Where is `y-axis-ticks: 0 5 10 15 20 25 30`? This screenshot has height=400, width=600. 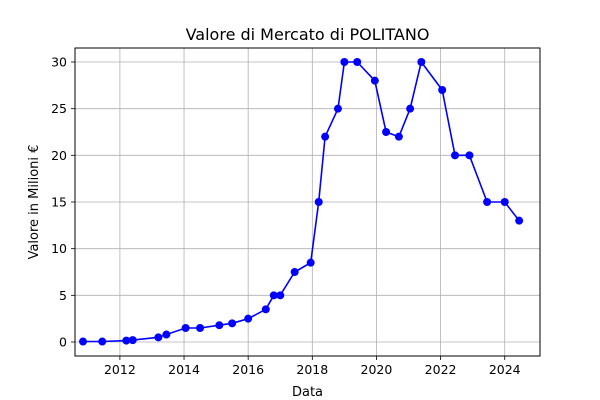
y-axis-ticks: 0 5 10 15 20 25 30 is located at coordinates (63, 202).